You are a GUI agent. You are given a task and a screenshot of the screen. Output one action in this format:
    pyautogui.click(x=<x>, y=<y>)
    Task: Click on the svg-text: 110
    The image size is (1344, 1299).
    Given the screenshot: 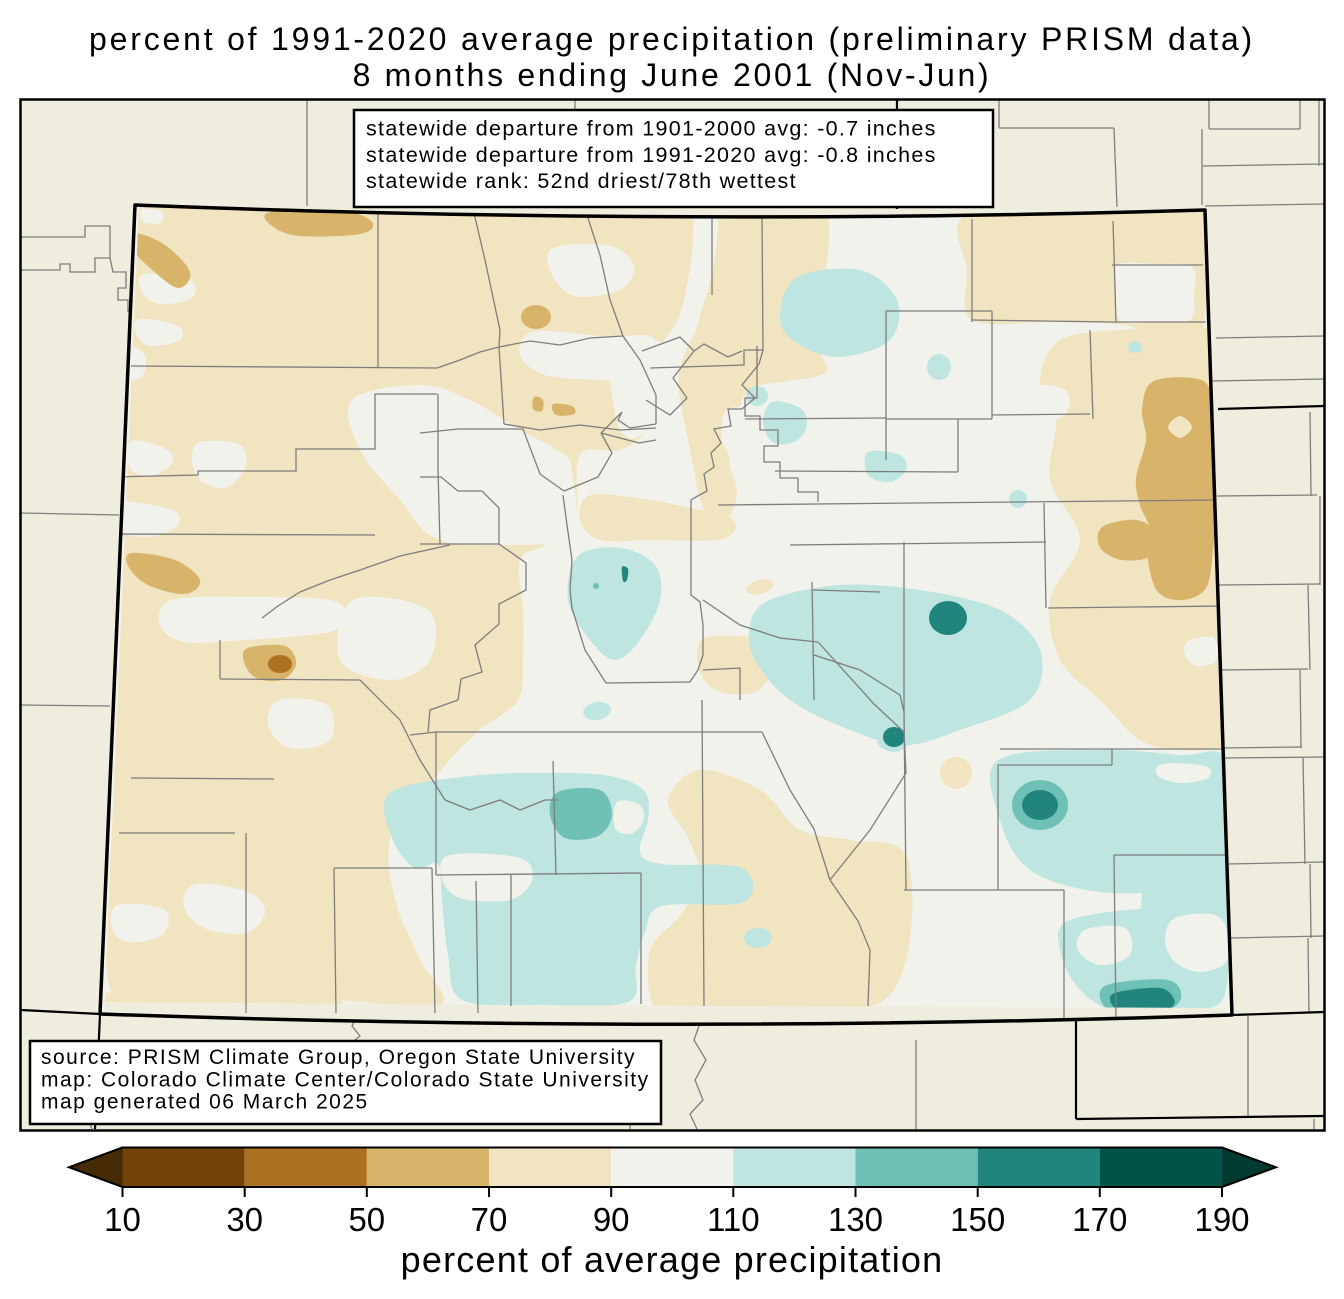 What is the action you would take?
    pyautogui.click(x=733, y=1219)
    